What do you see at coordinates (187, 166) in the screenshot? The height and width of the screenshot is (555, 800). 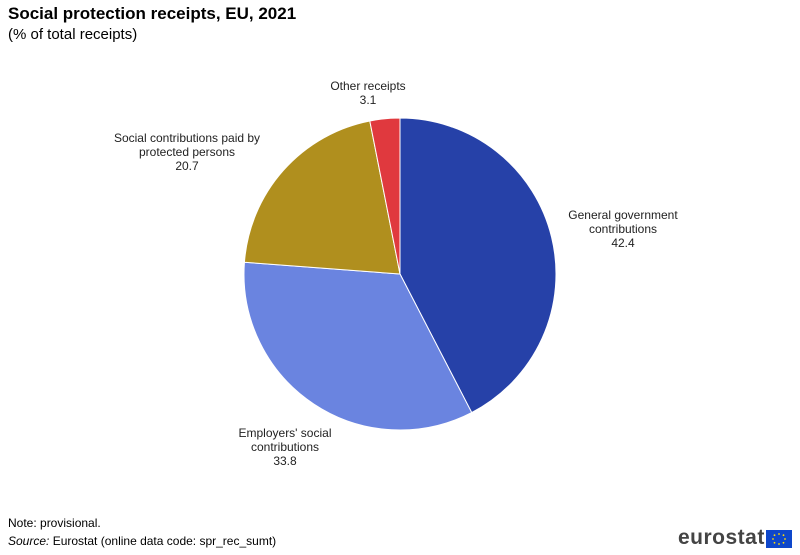 I see `value-label: 20.7` at bounding box center [187, 166].